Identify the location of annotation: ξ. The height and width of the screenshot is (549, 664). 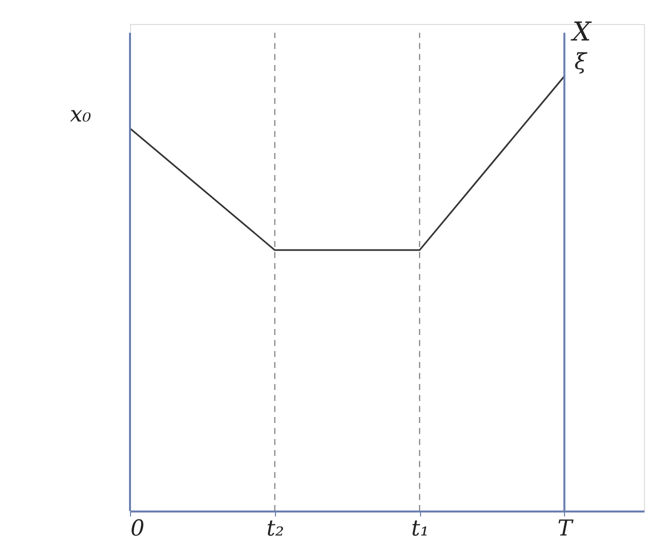
(581, 63).